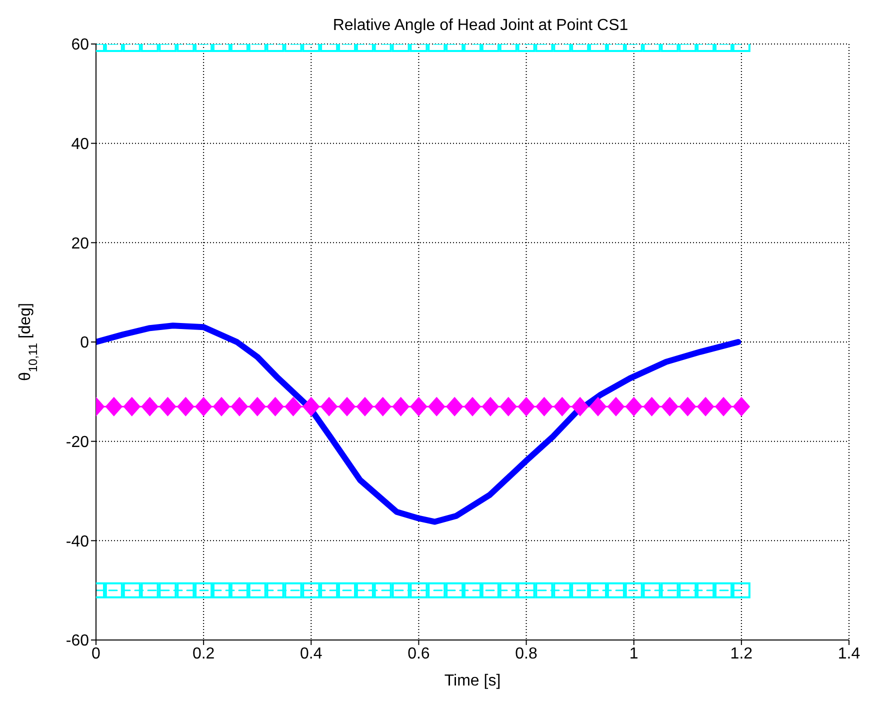 The image size is (871, 706). I want to click on x-tick-label: 0.2, so click(203, 653).